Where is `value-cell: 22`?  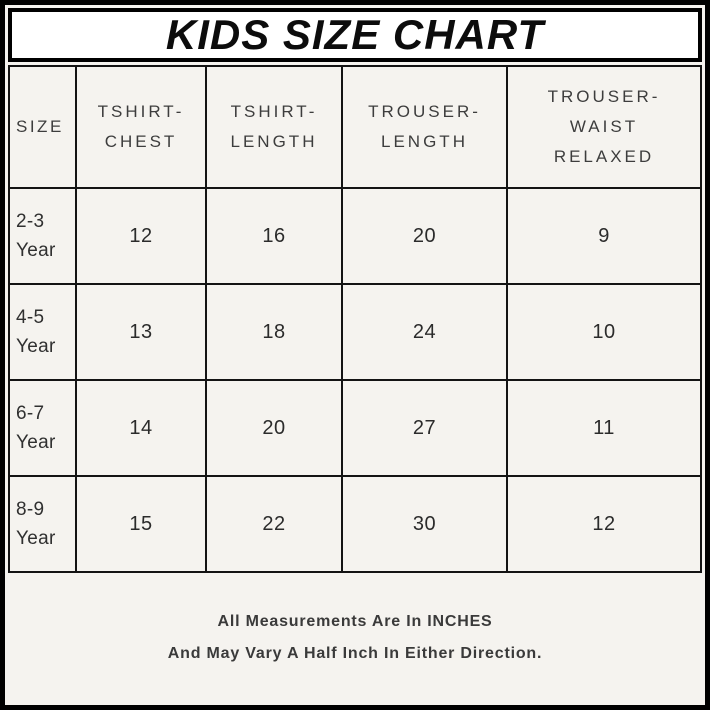 value-cell: 22 is located at coordinates (274, 524).